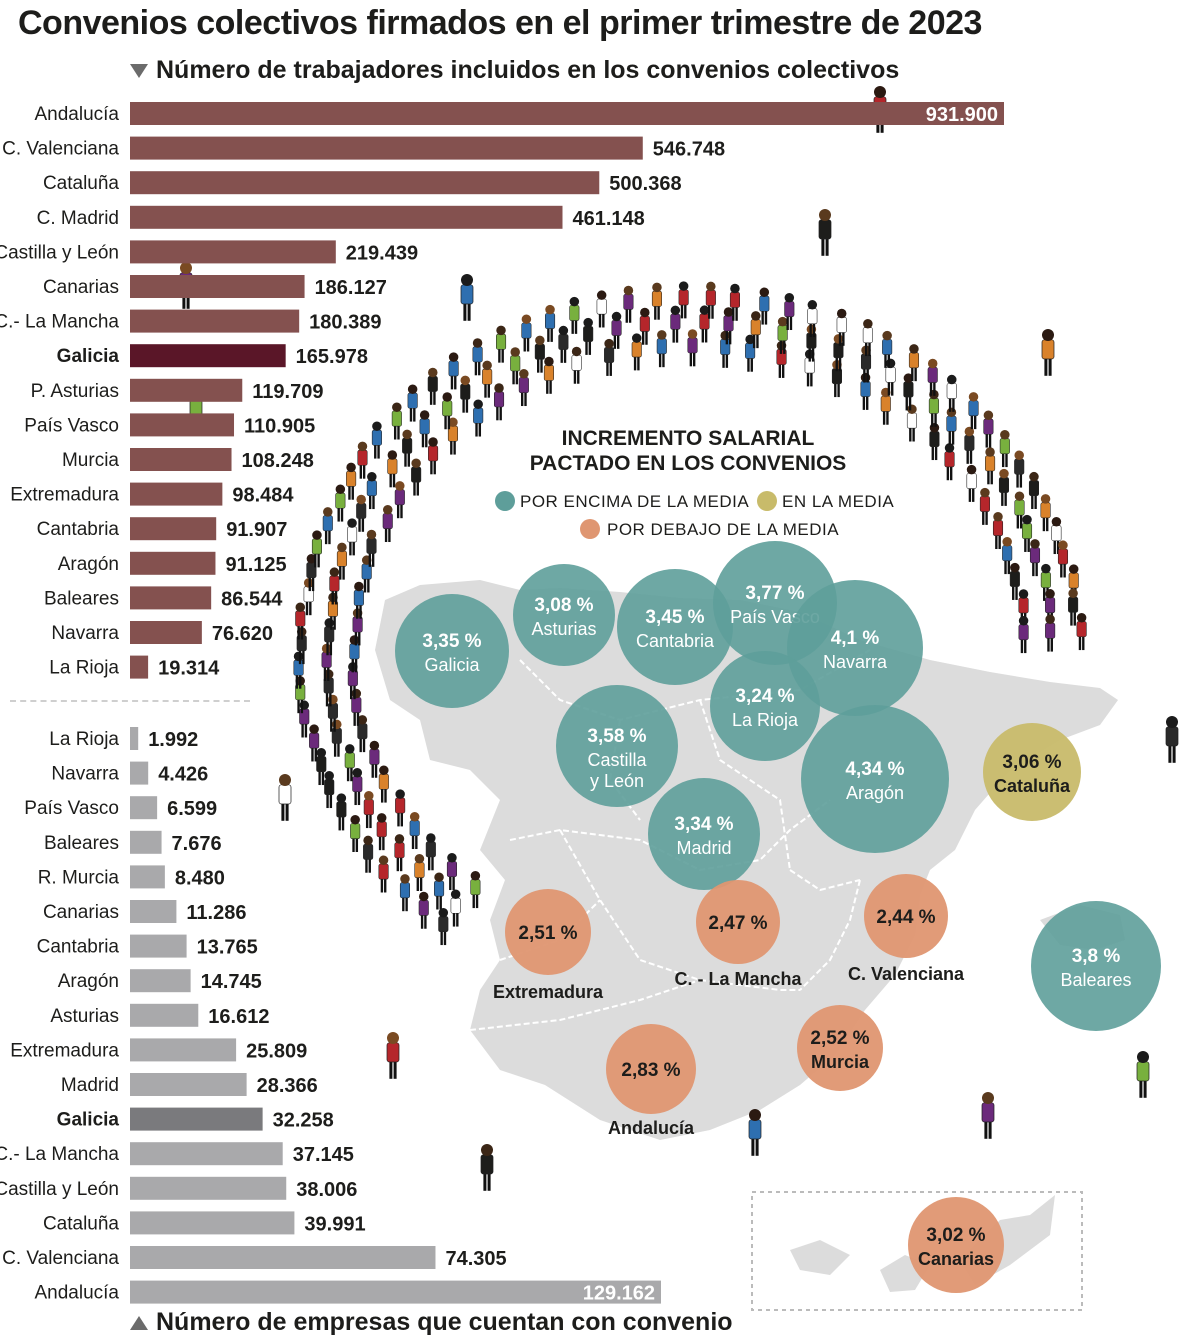 The width and height of the screenshot is (1200, 1343). Describe the element at coordinates (703, 824) in the screenshot. I see `bubble-value-label: 3,34 %` at that location.